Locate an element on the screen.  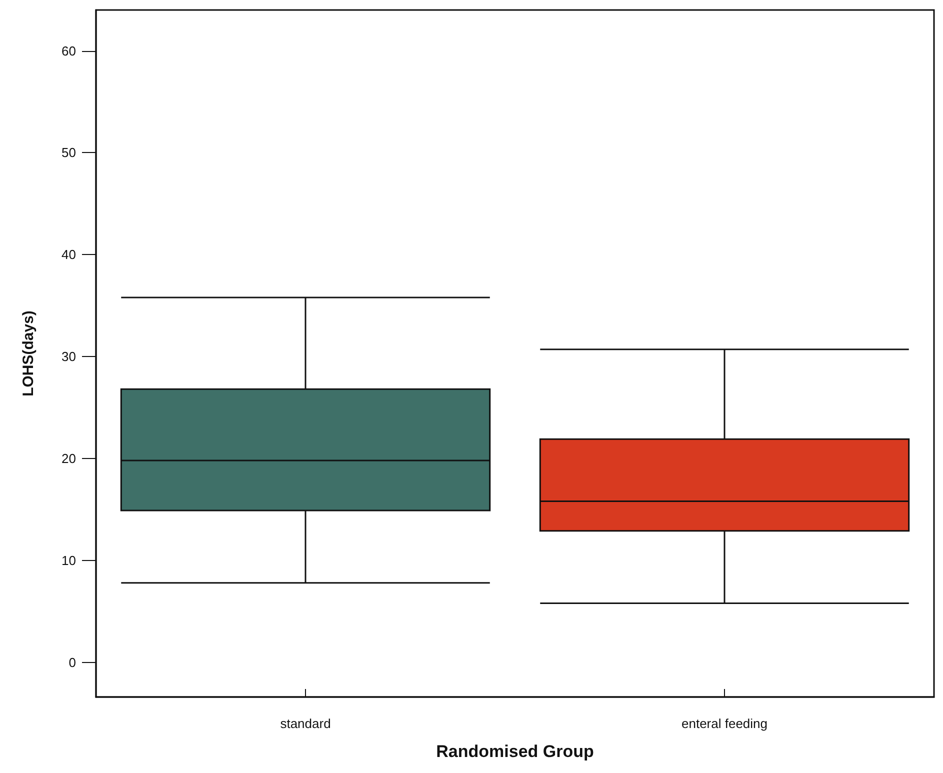
y-axis-title: LOHS(days) is located at coordinates (28, 353).